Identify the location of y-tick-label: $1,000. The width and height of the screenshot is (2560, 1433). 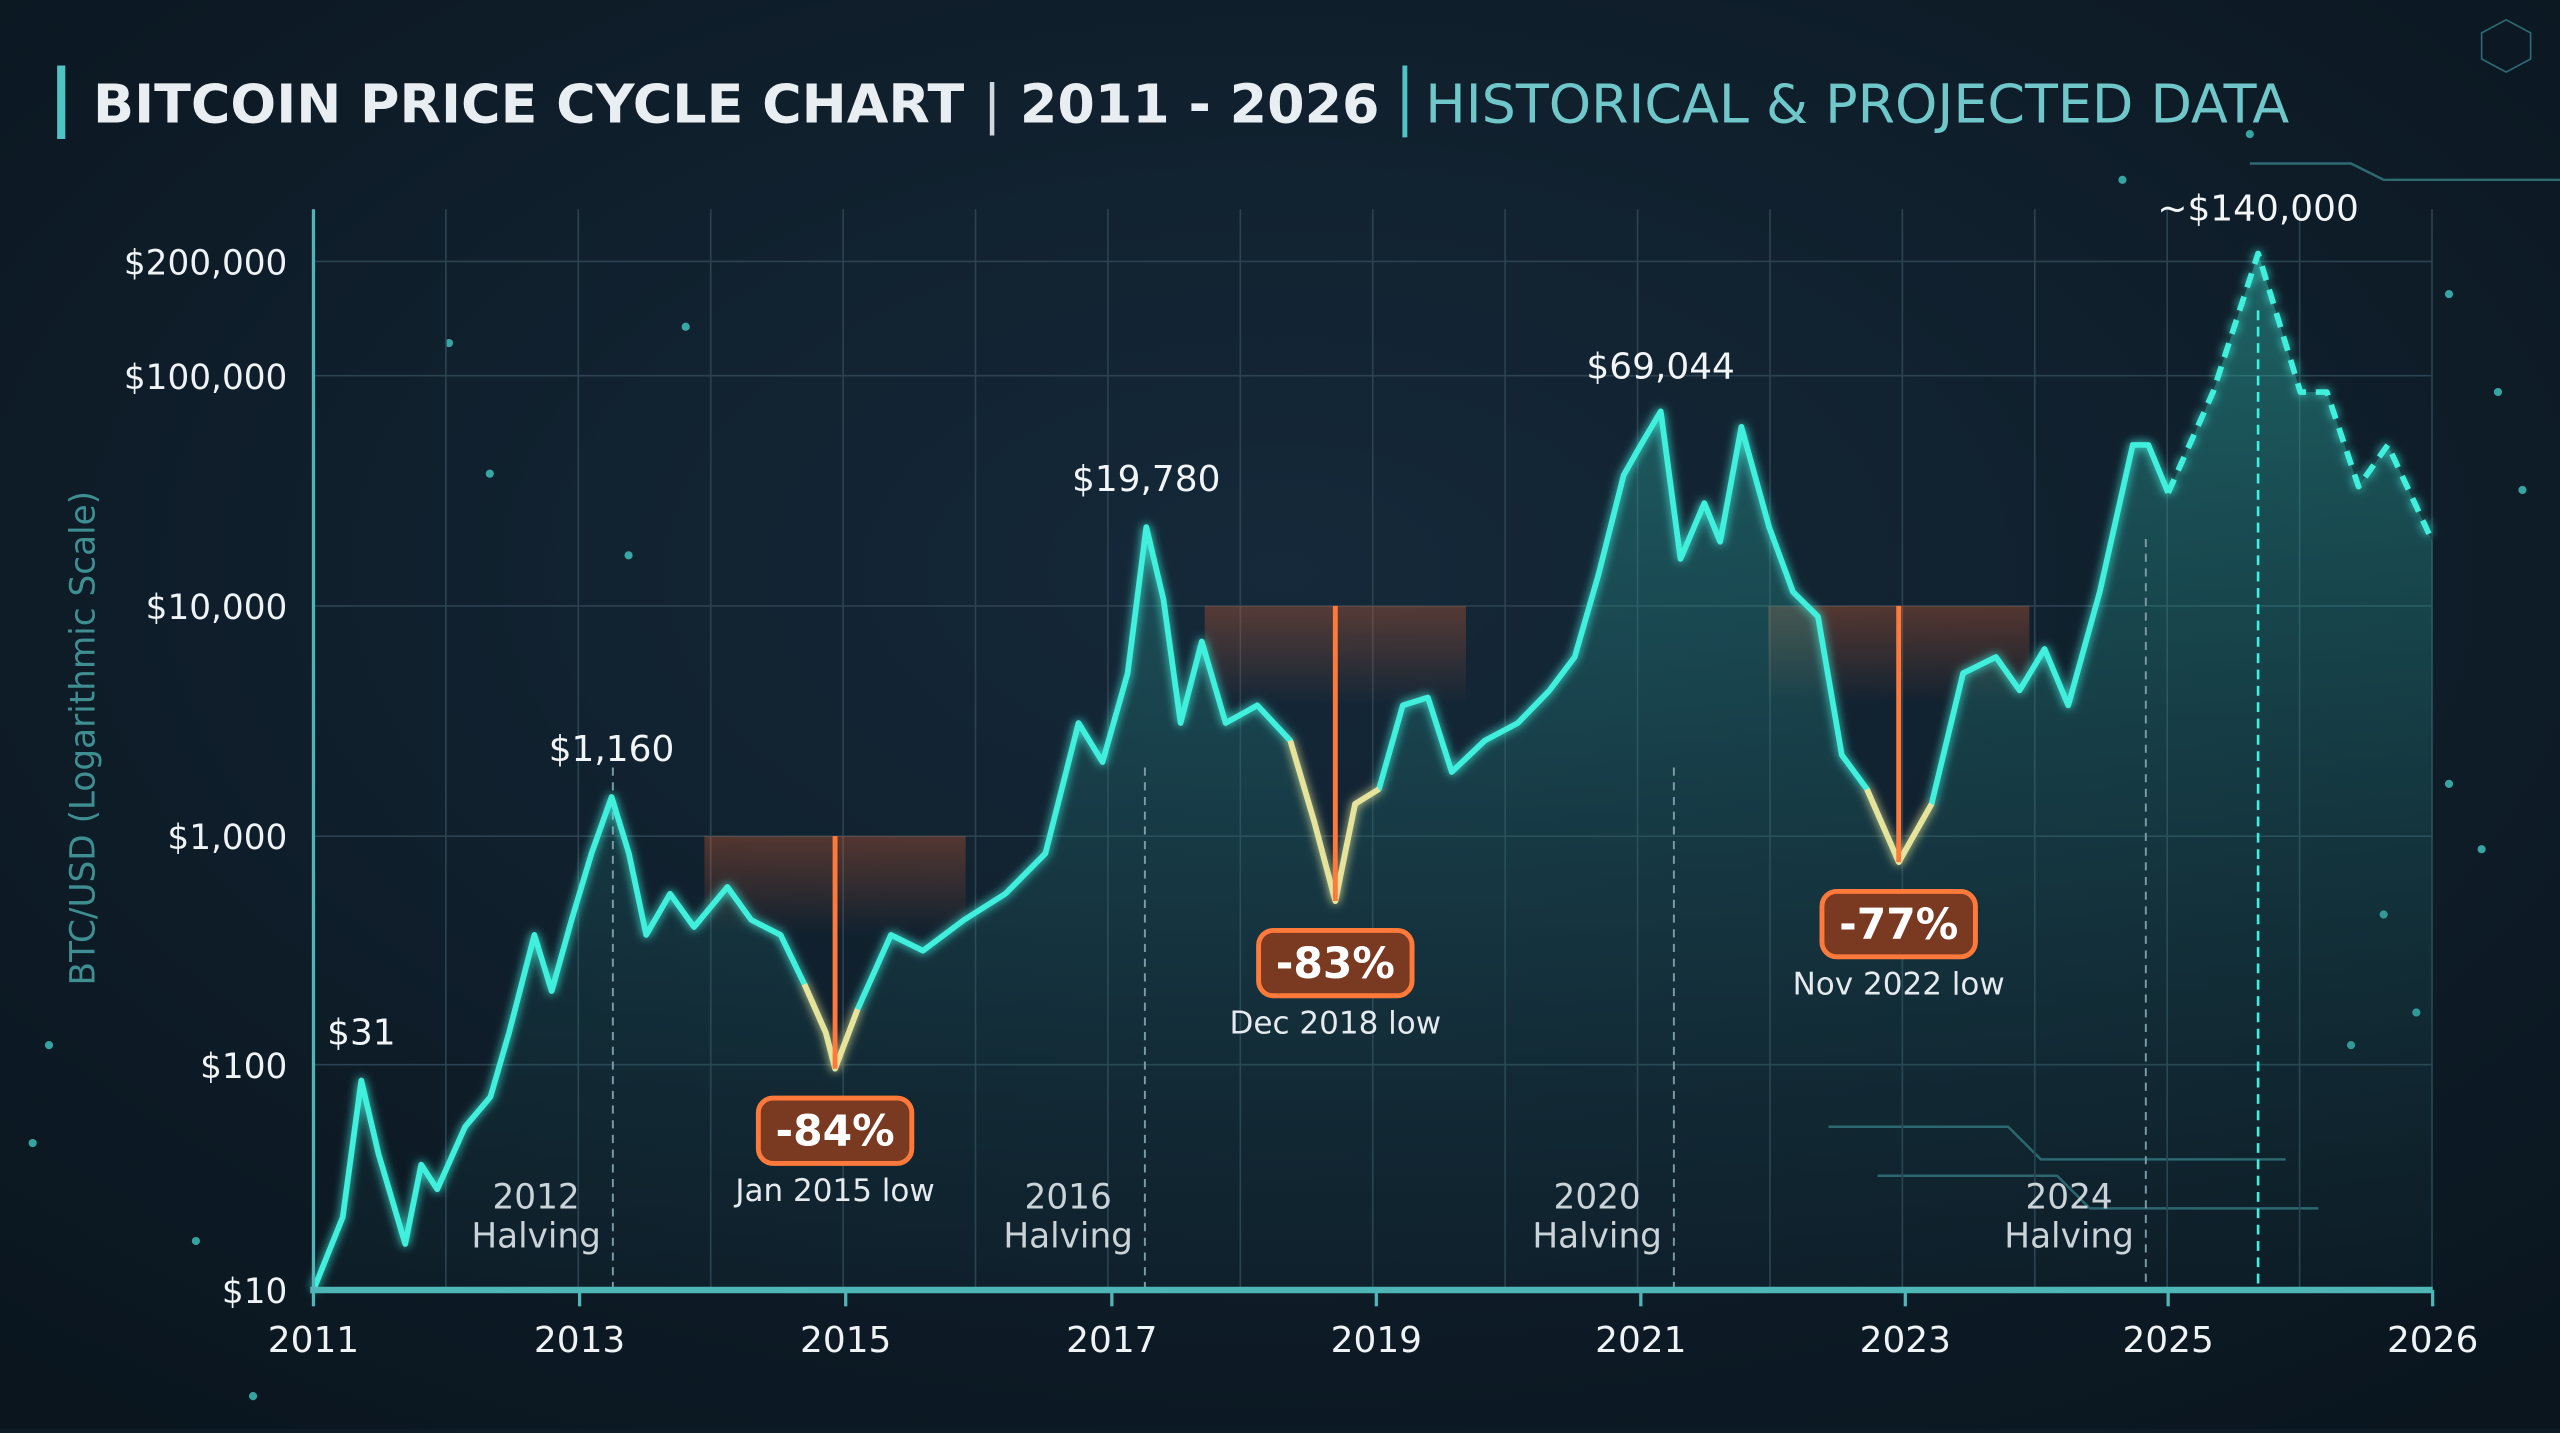
(227, 838).